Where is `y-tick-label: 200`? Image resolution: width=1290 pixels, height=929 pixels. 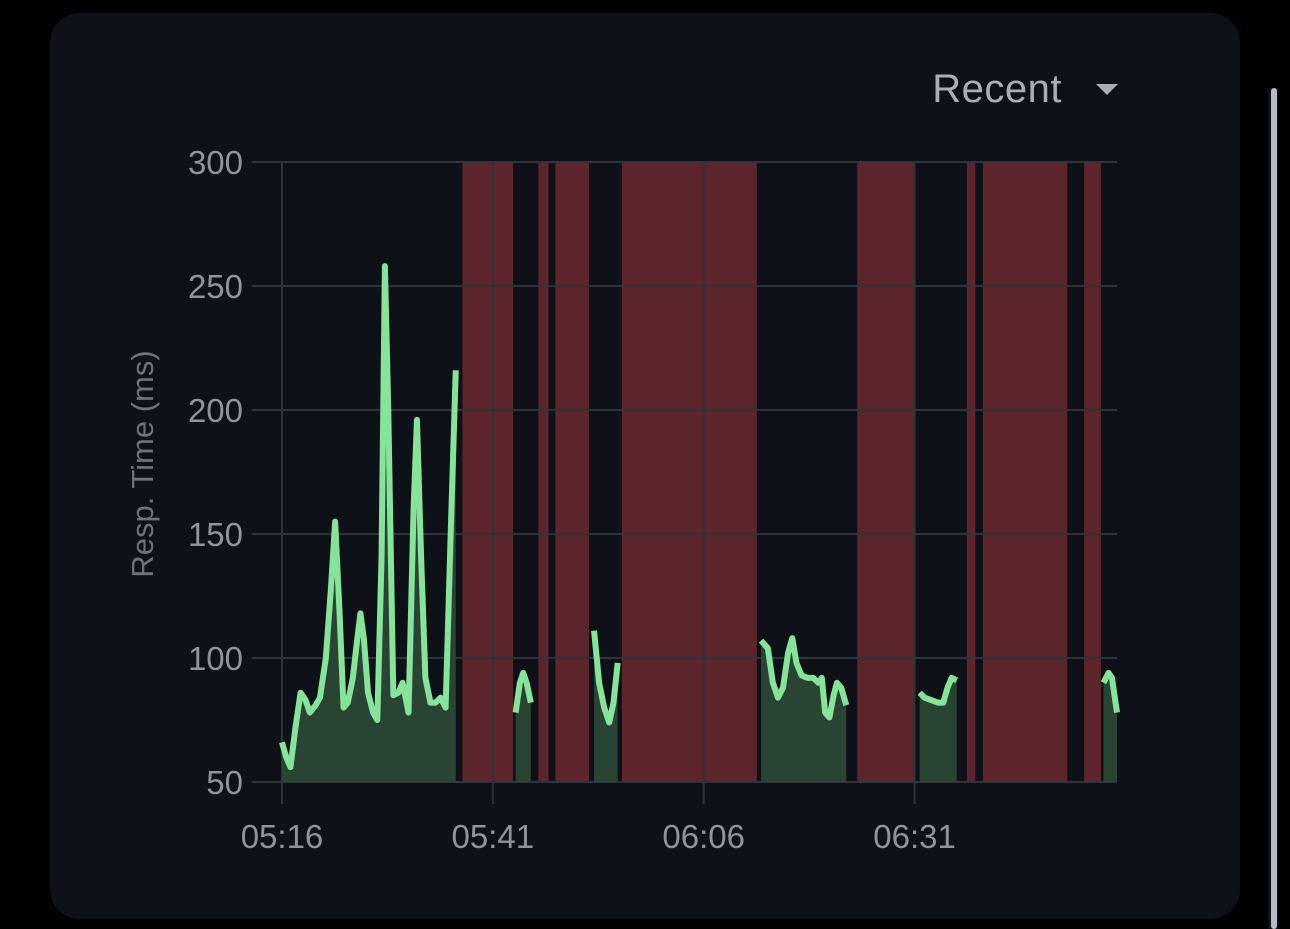
y-tick-label: 200 is located at coordinates (215, 410).